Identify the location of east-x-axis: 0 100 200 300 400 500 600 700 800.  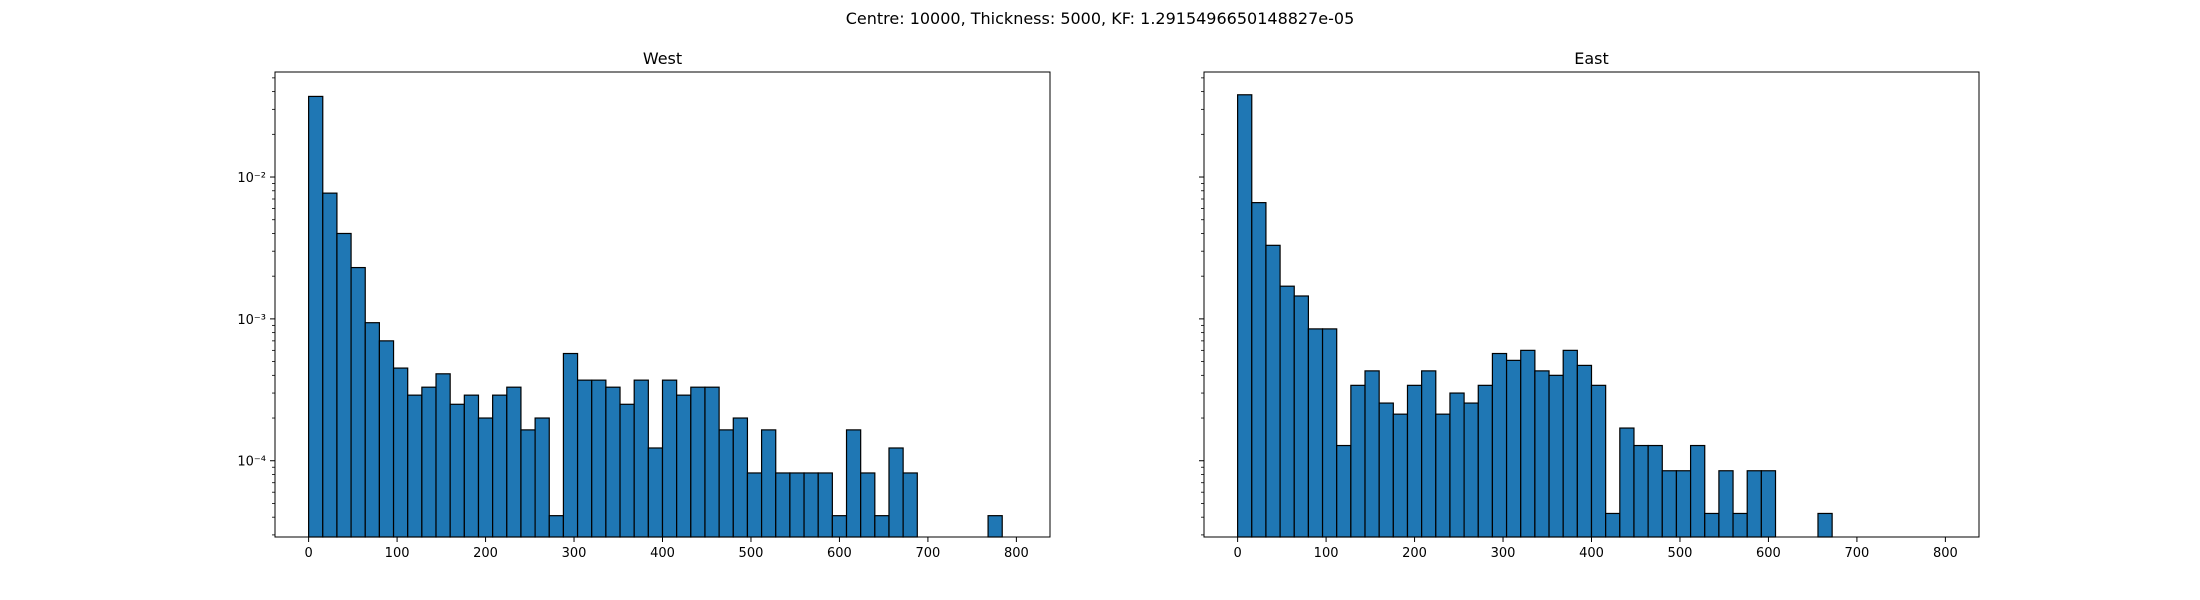
(1595, 549).